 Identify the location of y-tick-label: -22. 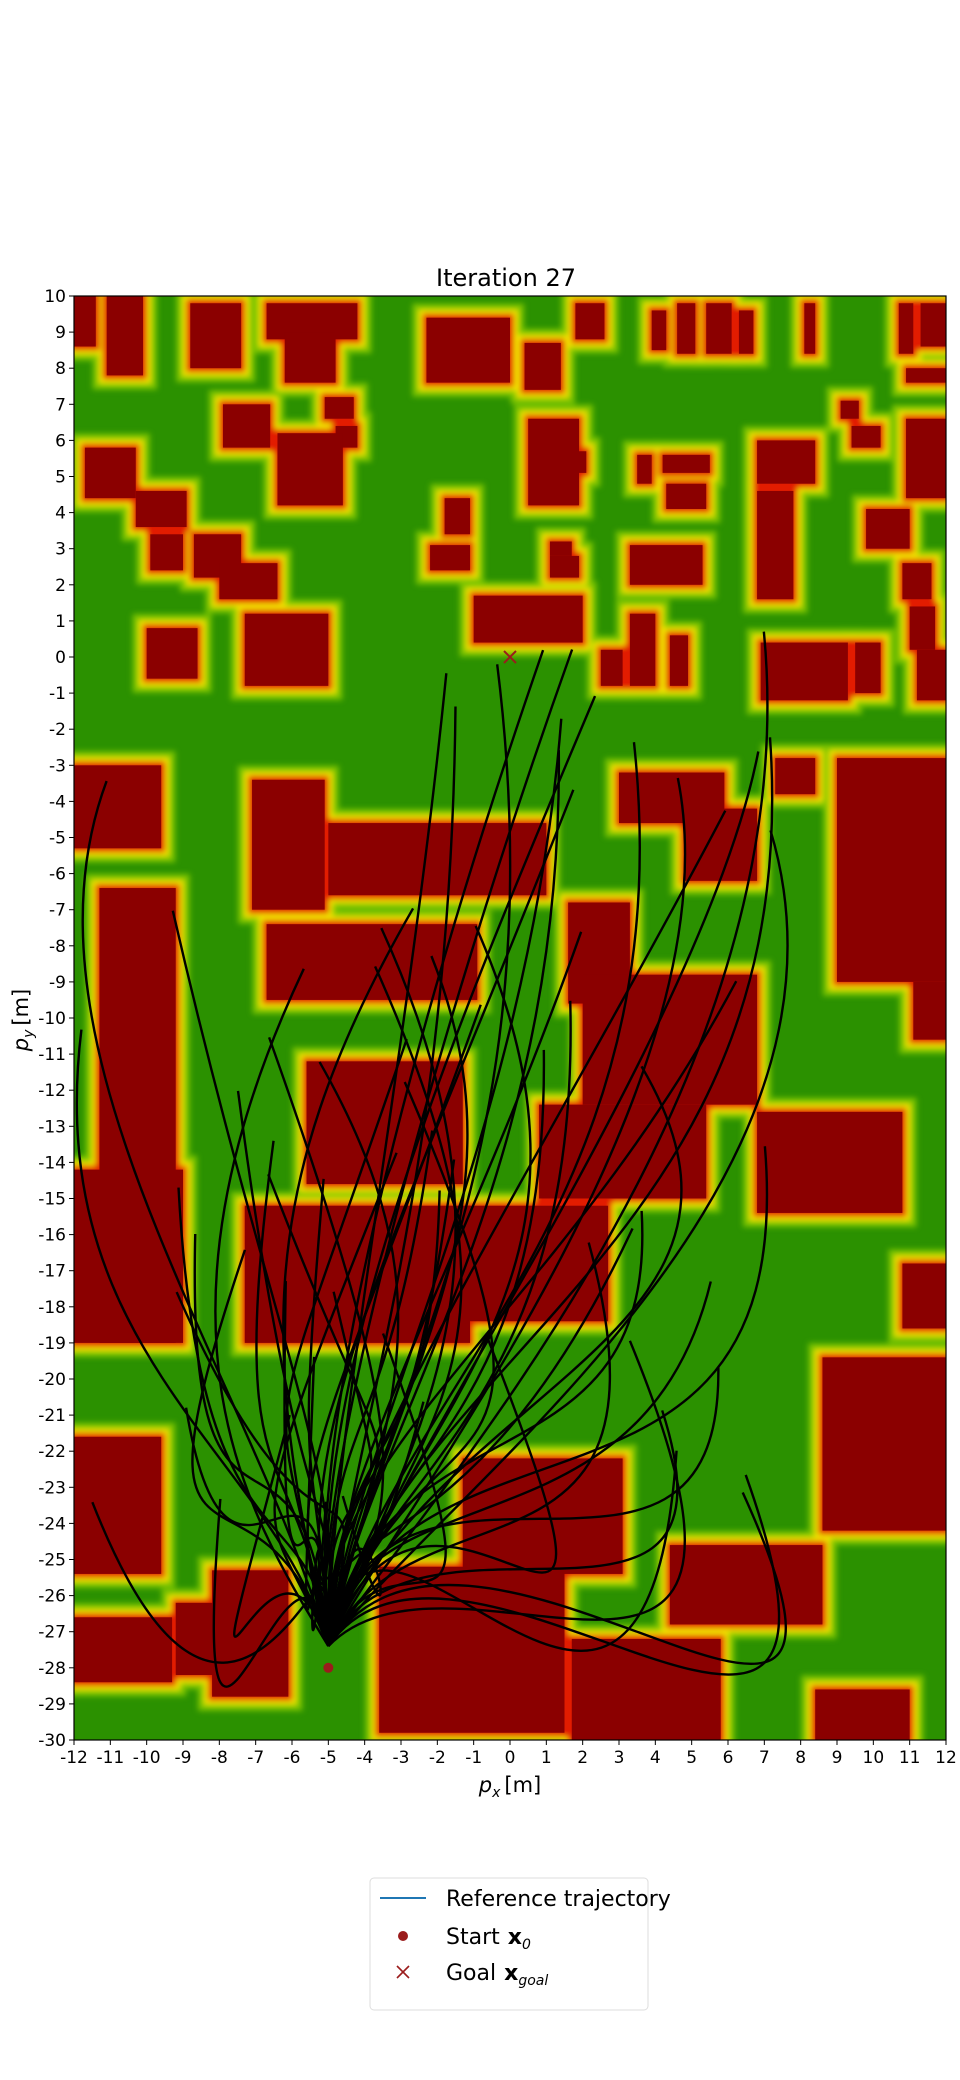
(52, 1452).